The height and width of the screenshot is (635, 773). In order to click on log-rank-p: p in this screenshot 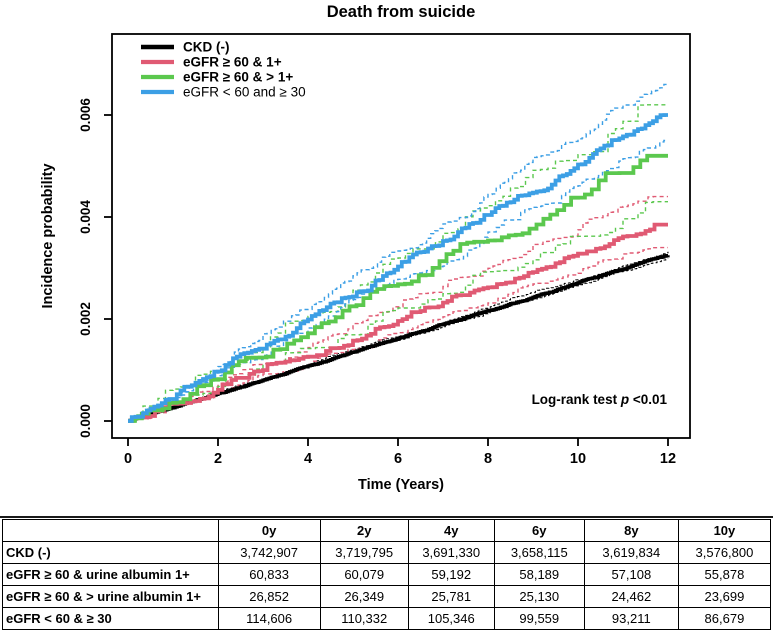, I will do `click(624, 399)`.